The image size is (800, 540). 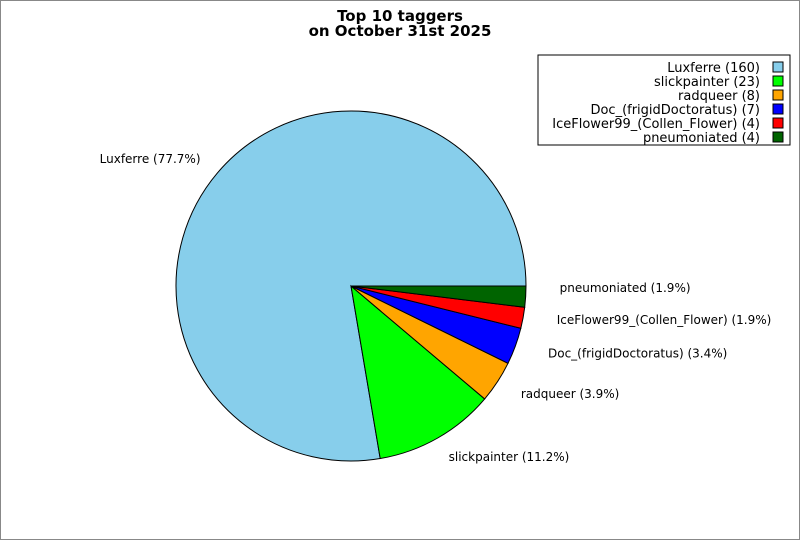 I want to click on slice-label-0: Luxferre (77.7%), so click(x=150, y=159).